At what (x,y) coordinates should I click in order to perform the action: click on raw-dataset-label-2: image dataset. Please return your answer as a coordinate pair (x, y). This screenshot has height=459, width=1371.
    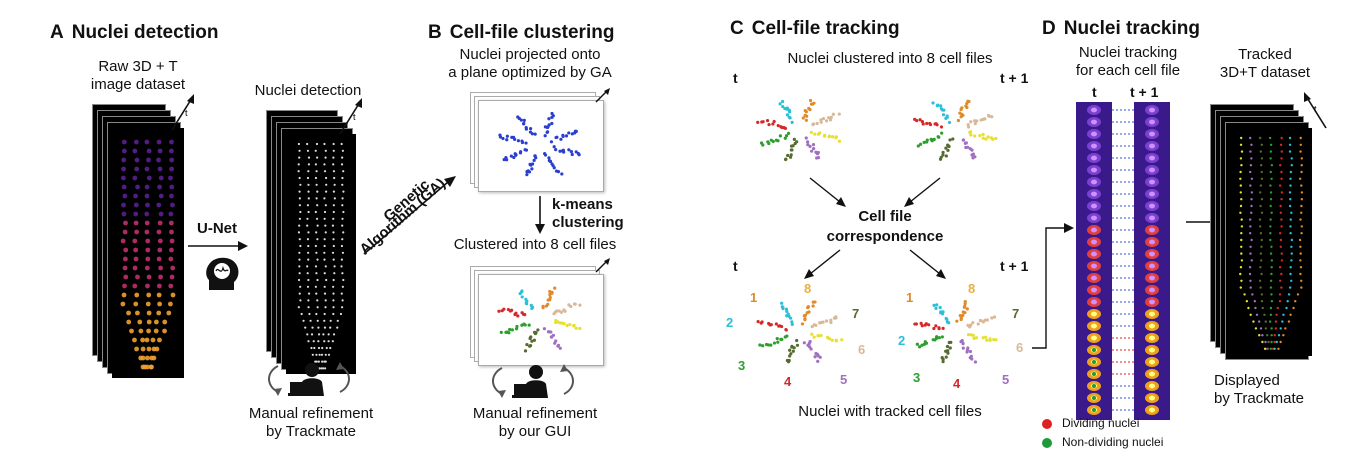
    Looking at the image, I should click on (138, 84).